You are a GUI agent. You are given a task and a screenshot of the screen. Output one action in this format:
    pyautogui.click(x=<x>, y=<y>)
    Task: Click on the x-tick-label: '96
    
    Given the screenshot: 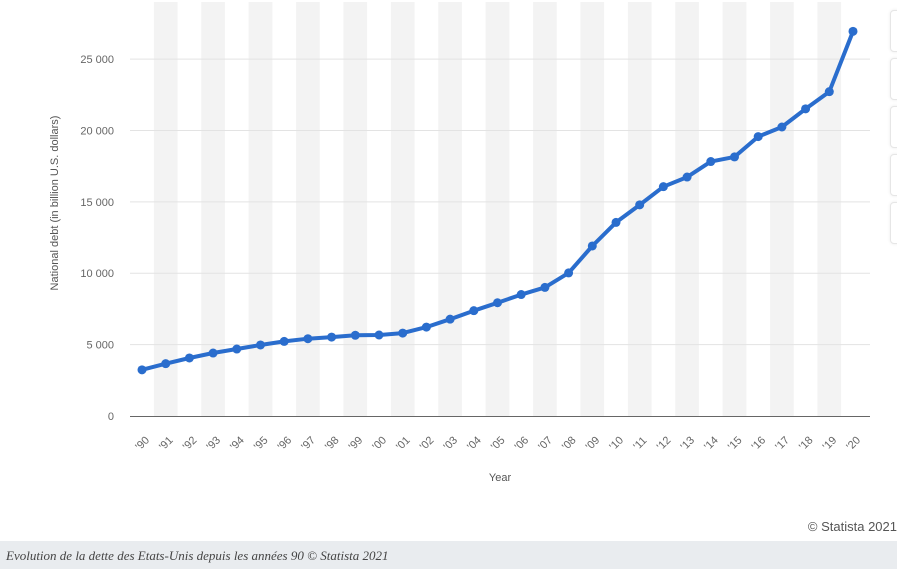 What is the action you would take?
    pyautogui.click(x=285, y=443)
    